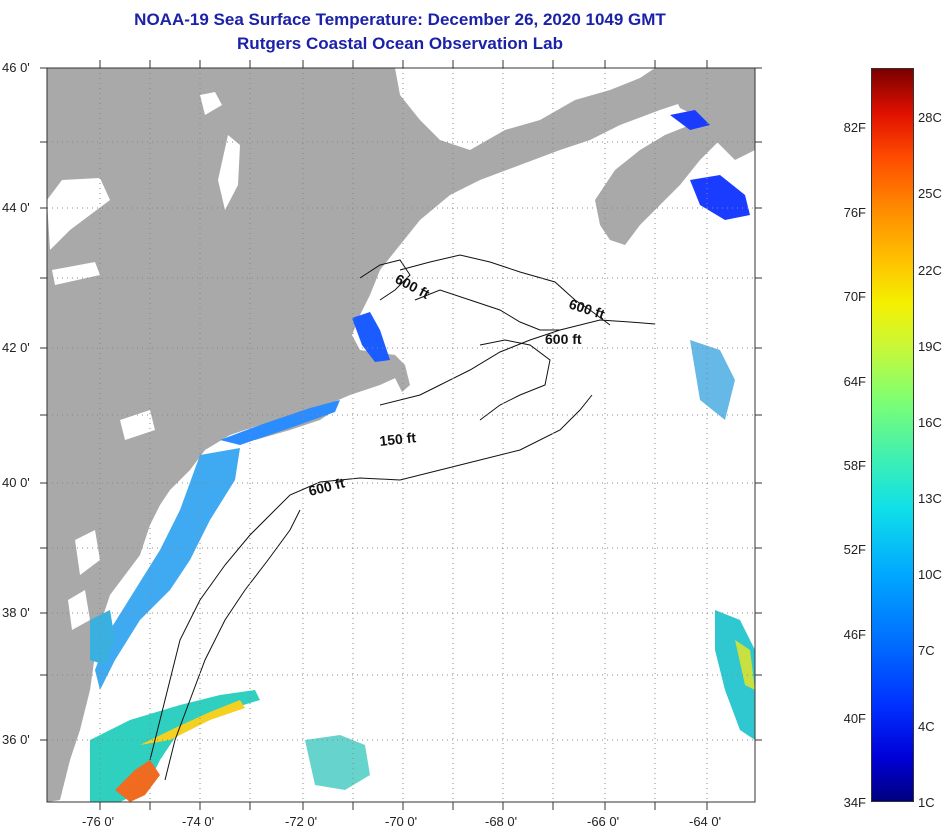 The image size is (944, 832). I want to click on celsius-label: 13C, so click(930, 498).